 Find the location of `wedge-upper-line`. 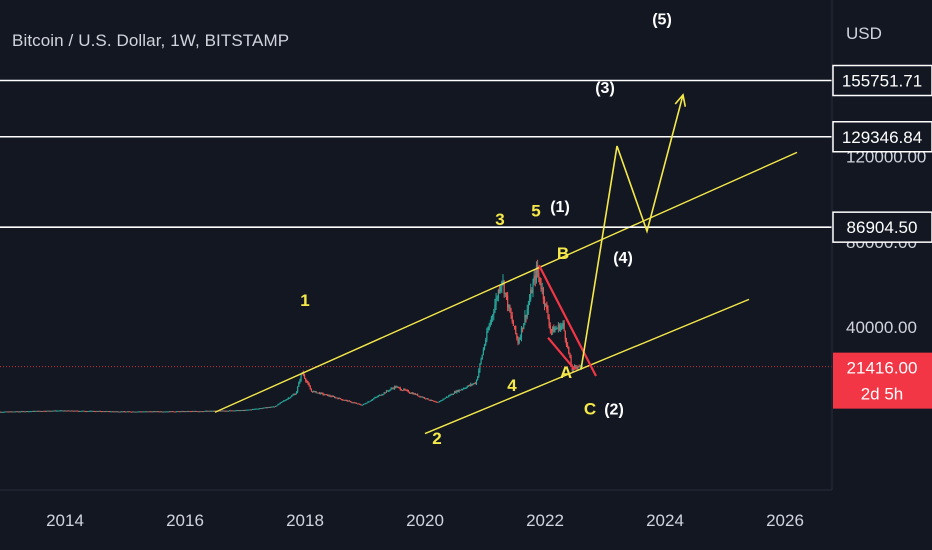

wedge-upper-line is located at coordinates (567, 320).